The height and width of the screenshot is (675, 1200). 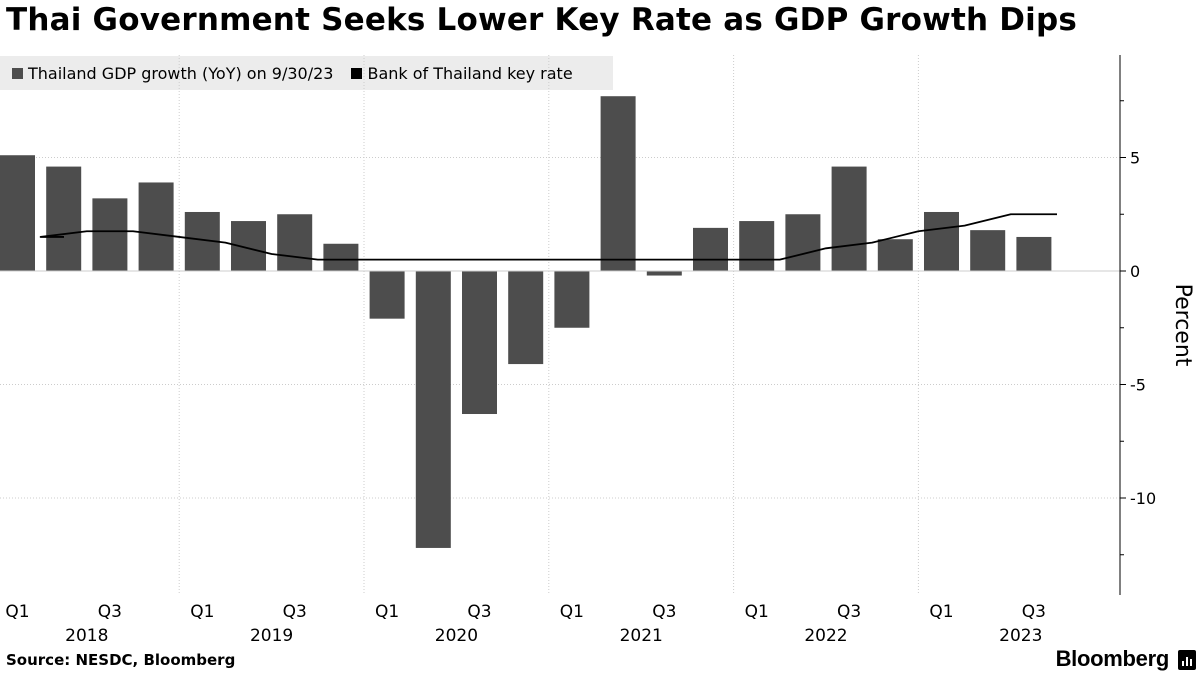 What do you see at coordinates (1112, 658) in the screenshot?
I see `bloomberg-logo: Bloomberg` at bounding box center [1112, 658].